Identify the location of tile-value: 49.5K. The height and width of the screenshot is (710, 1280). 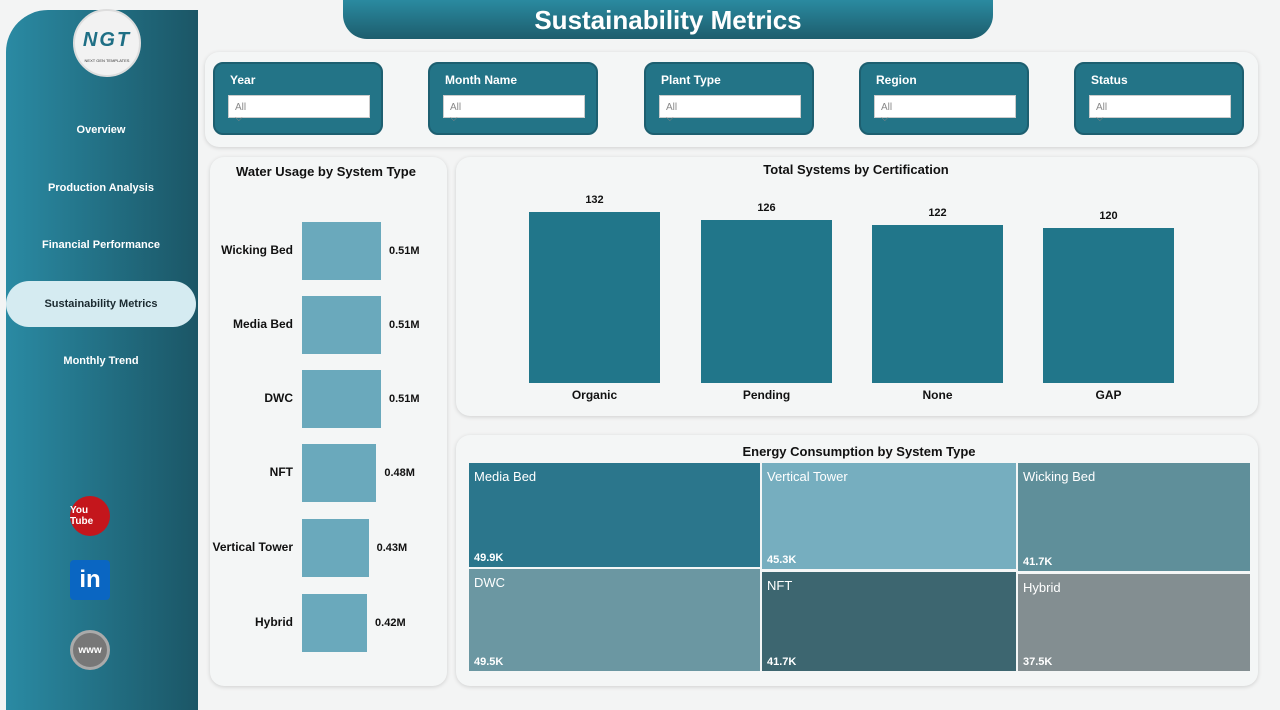
(489, 662).